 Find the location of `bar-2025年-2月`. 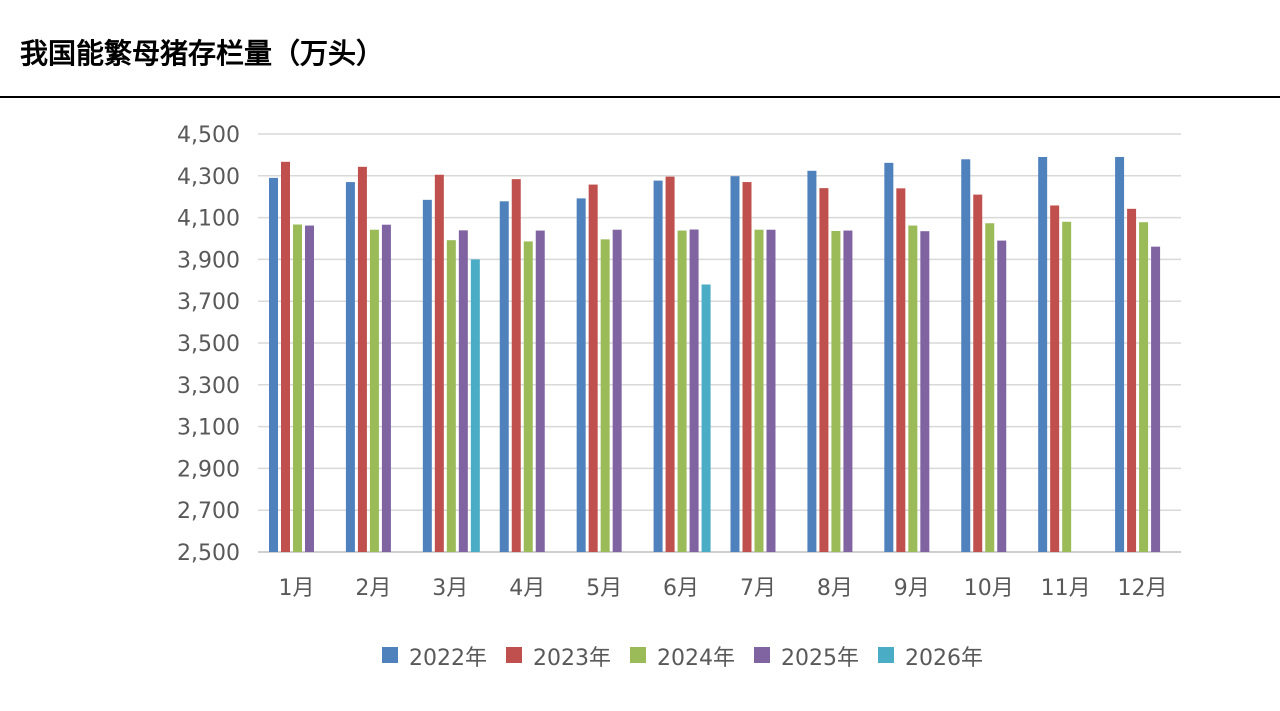

bar-2025年-2月 is located at coordinates (386, 388).